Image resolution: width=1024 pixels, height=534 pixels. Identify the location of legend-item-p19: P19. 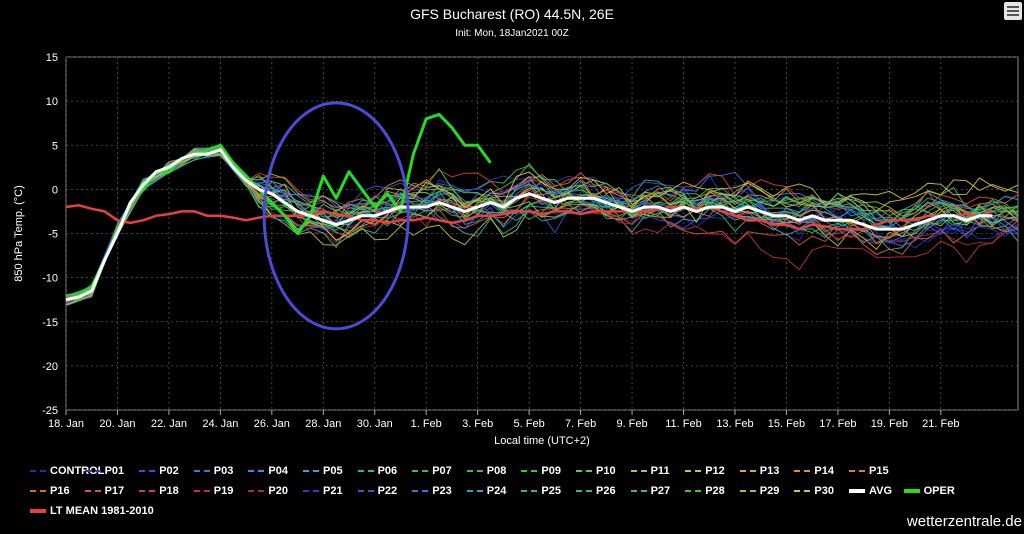
(213, 491).